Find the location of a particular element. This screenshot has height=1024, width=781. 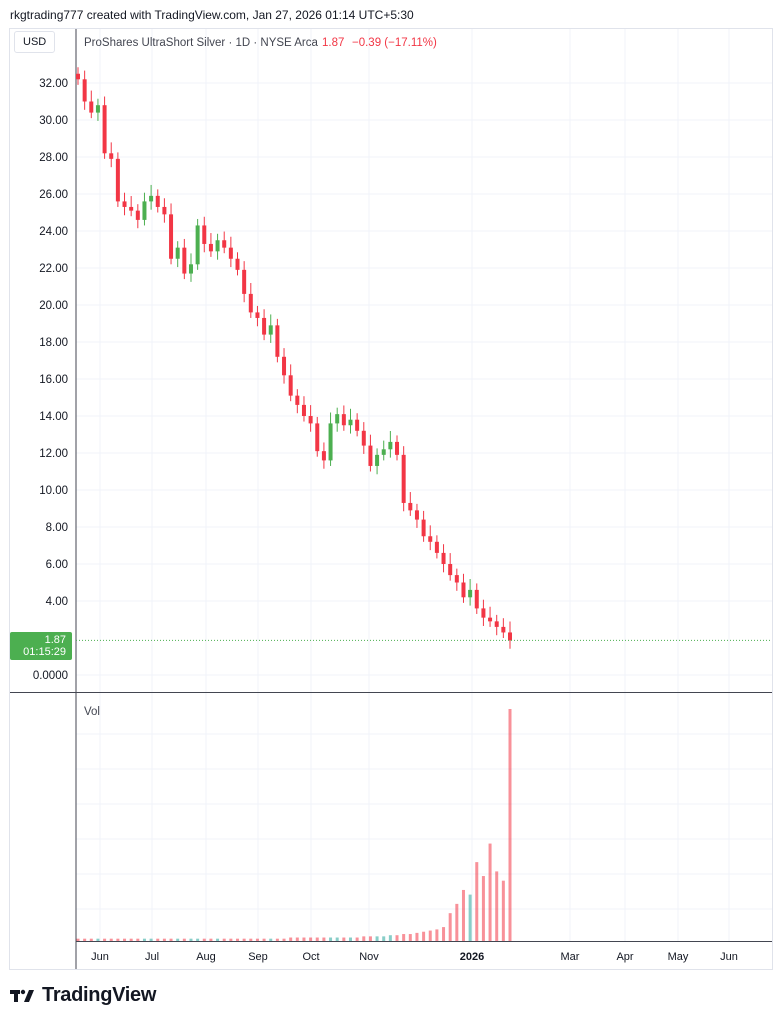

x-tick-label: Nov is located at coordinates (369, 957).